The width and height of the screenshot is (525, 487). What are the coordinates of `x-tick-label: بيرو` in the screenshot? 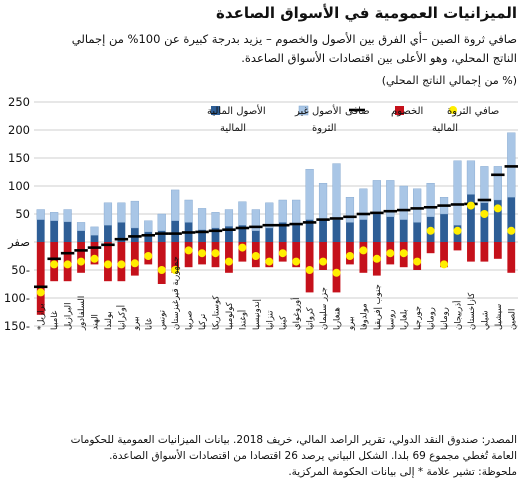 It's located at (351, 323).